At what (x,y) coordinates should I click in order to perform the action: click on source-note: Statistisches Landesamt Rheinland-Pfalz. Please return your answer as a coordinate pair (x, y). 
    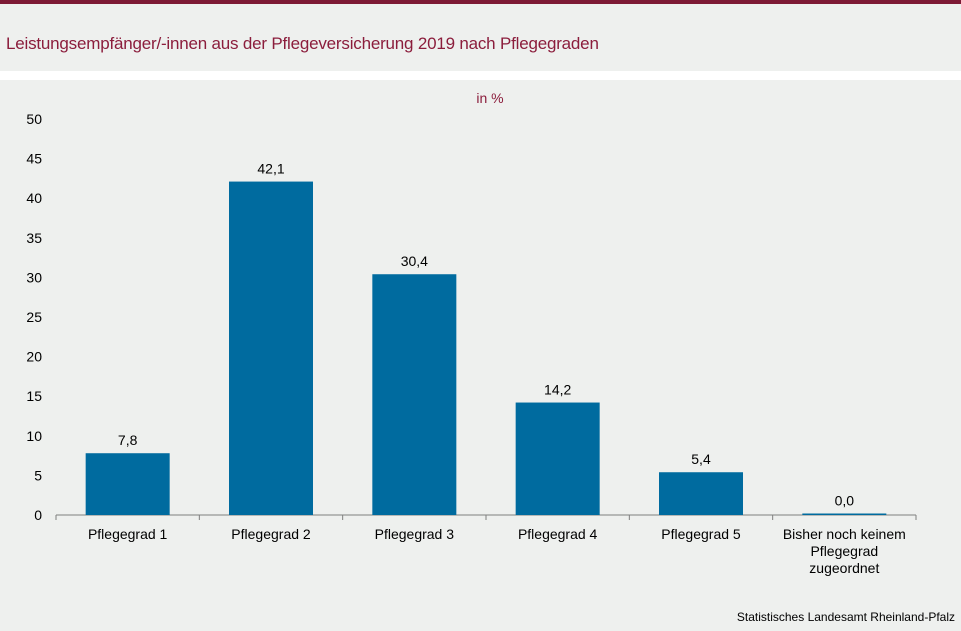
    Looking at the image, I should click on (845, 617).